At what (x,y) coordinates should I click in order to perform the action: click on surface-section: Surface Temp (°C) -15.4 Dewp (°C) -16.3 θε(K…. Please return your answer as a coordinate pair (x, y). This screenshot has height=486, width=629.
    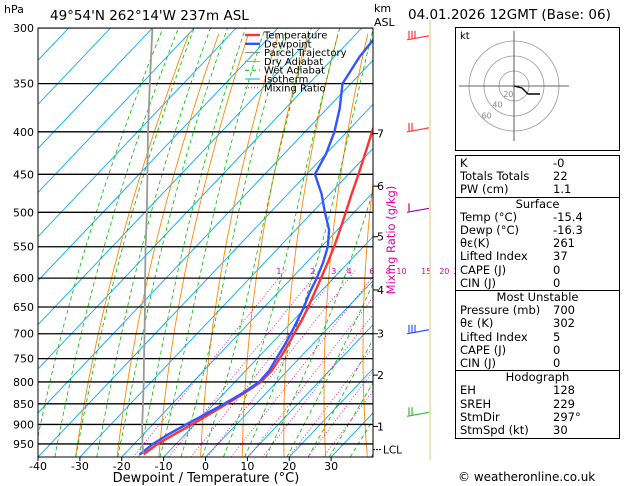
    Looking at the image, I should click on (537, 243).